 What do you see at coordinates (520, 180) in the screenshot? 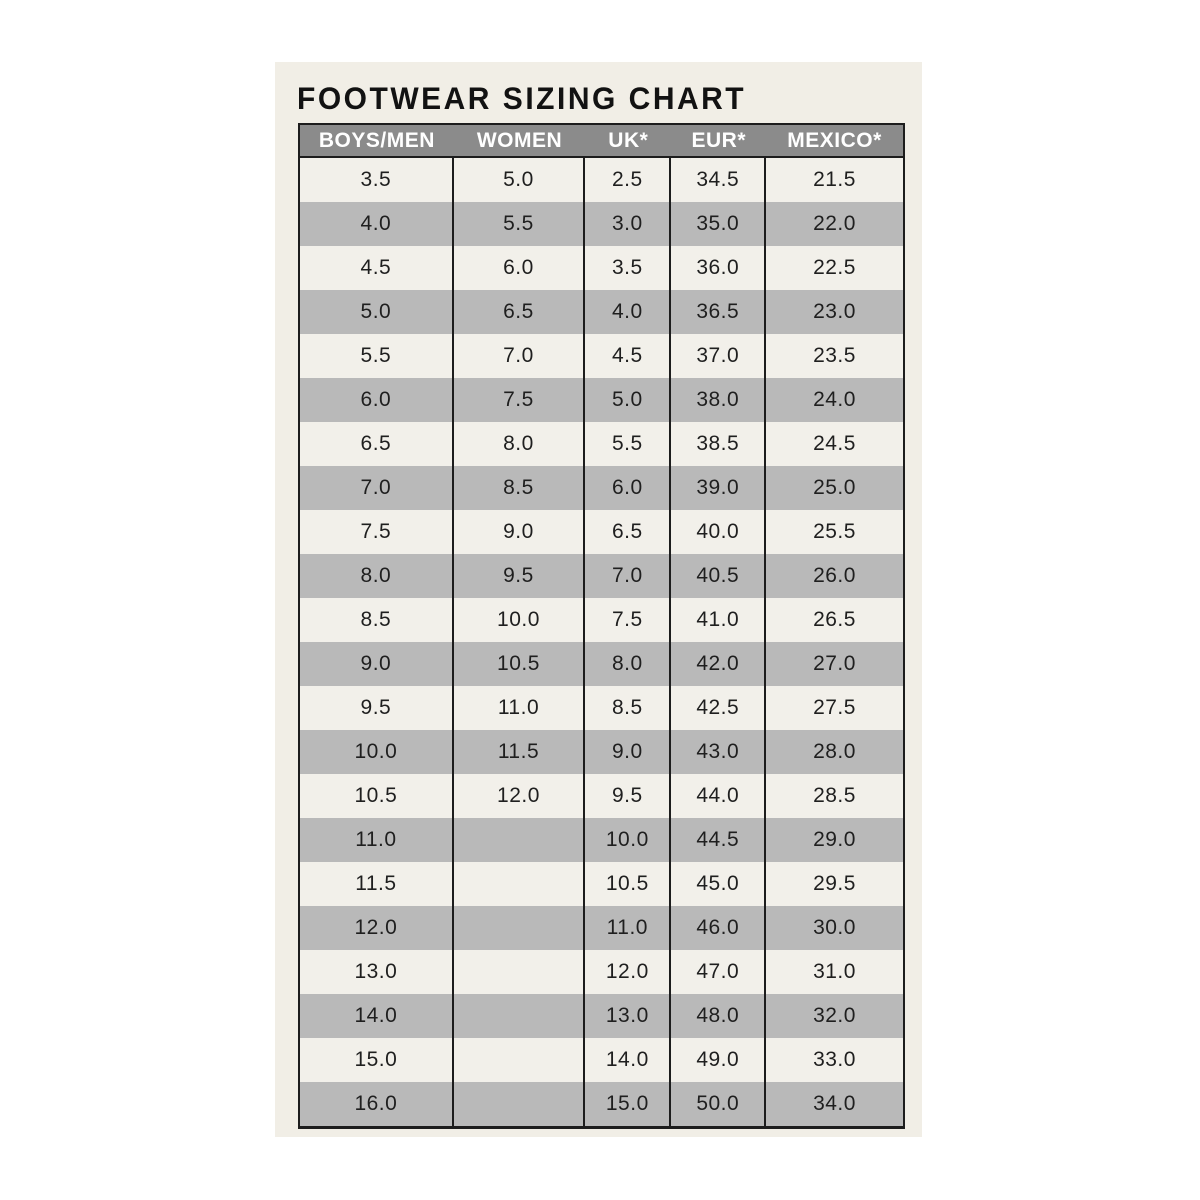
I see `table-cell: 5.0` at bounding box center [520, 180].